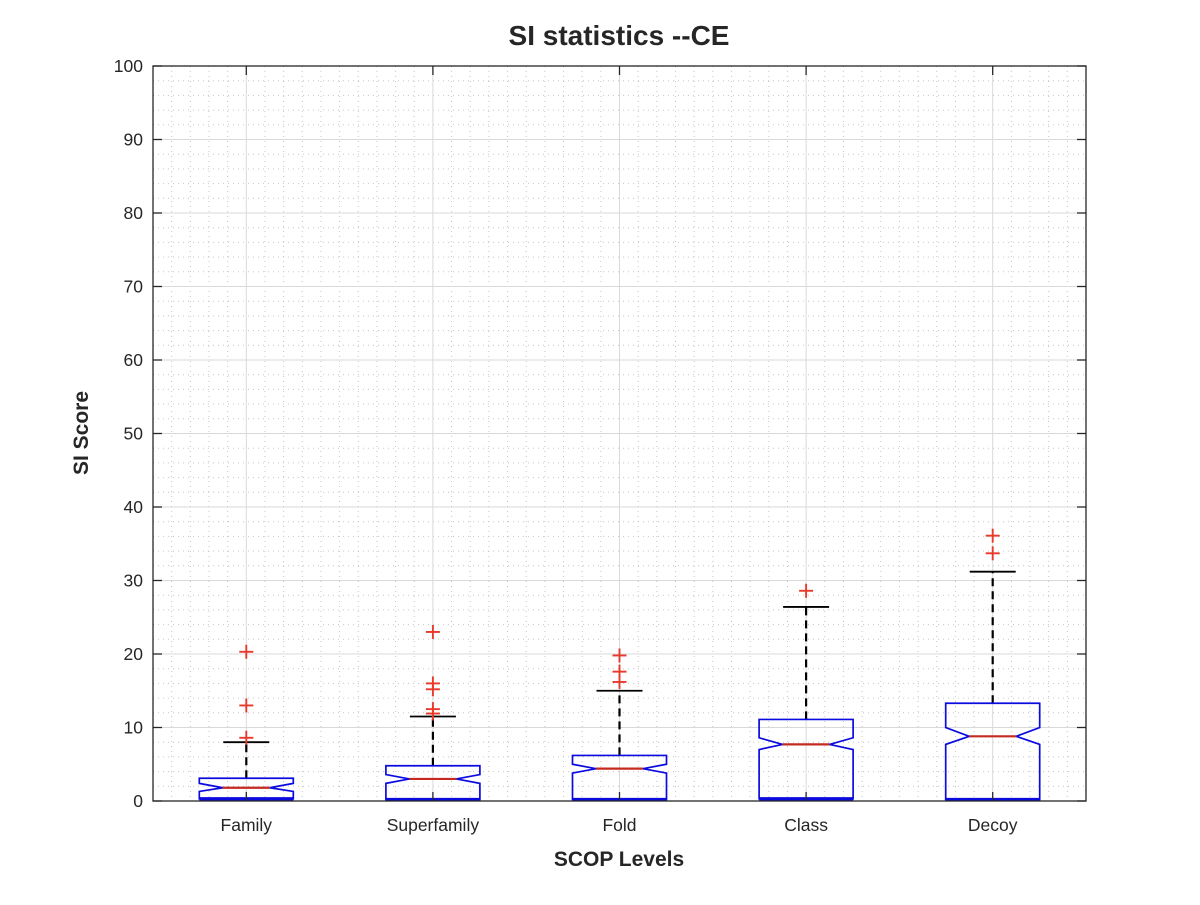  What do you see at coordinates (619, 859) in the screenshot?
I see `x-axis-label: SCOP Levels` at bounding box center [619, 859].